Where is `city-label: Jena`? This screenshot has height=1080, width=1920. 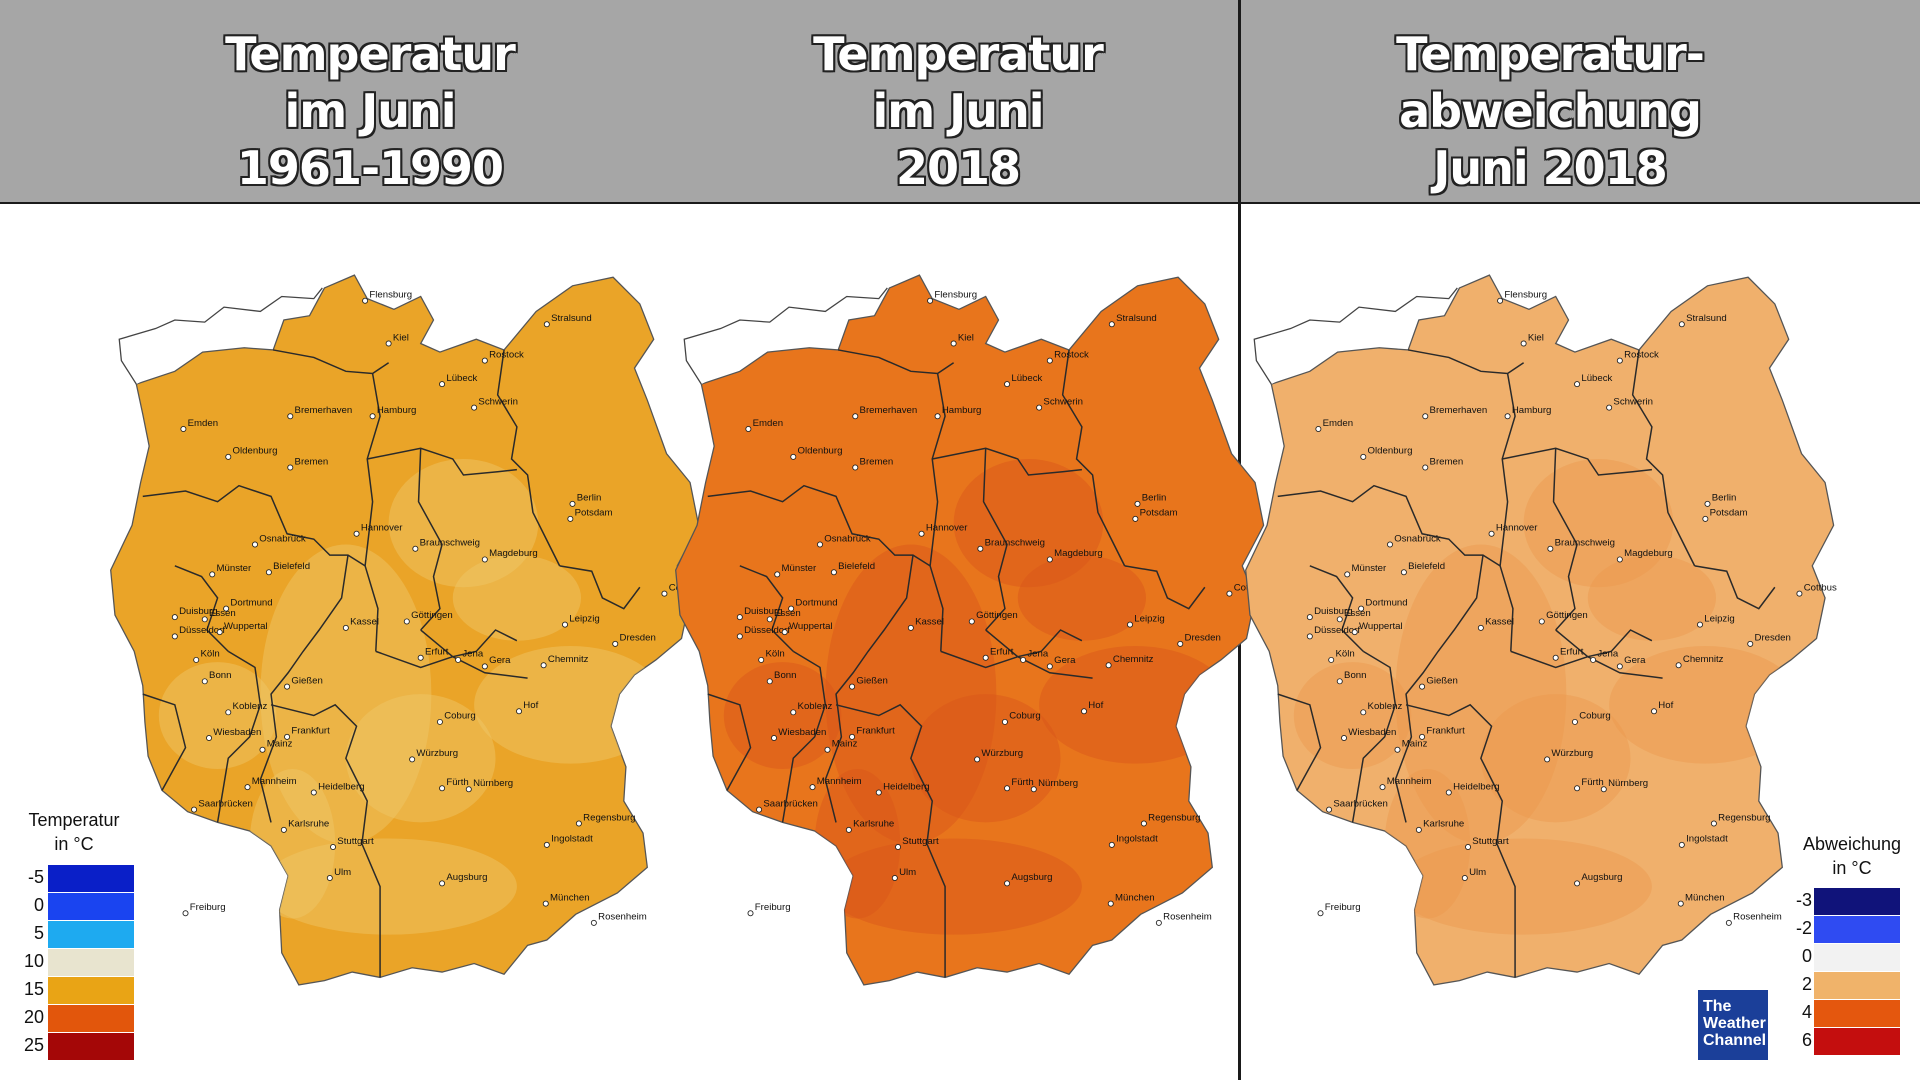
city-label: Jena is located at coordinates (1607, 654).